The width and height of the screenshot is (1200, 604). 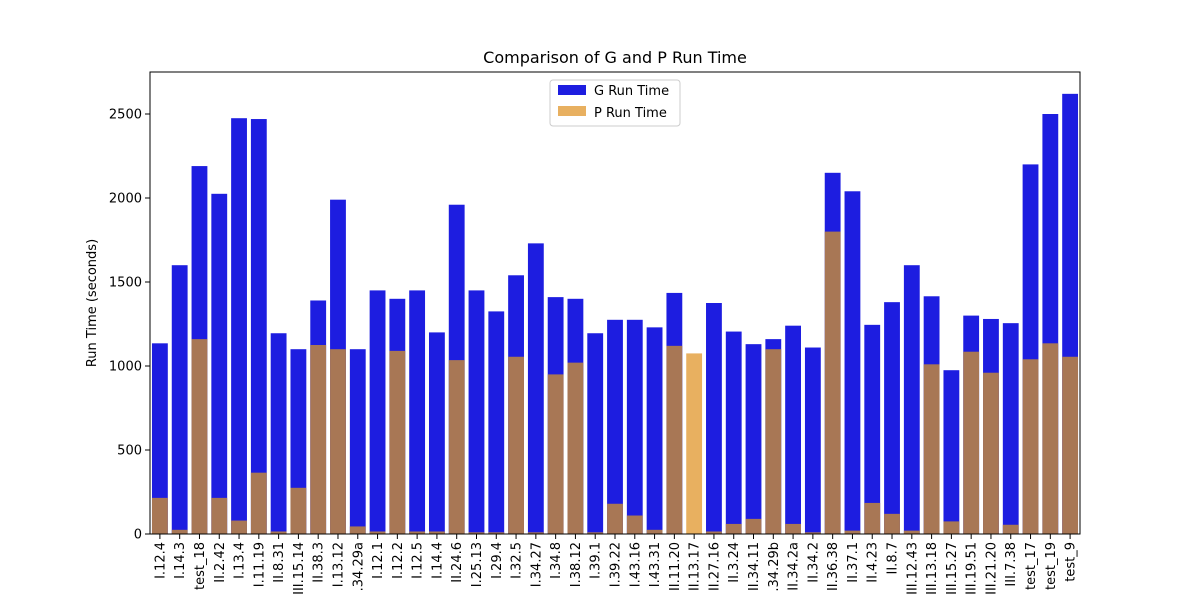 I want to click on x-tick-label: II.34.2a, so click(x=794, y=566).